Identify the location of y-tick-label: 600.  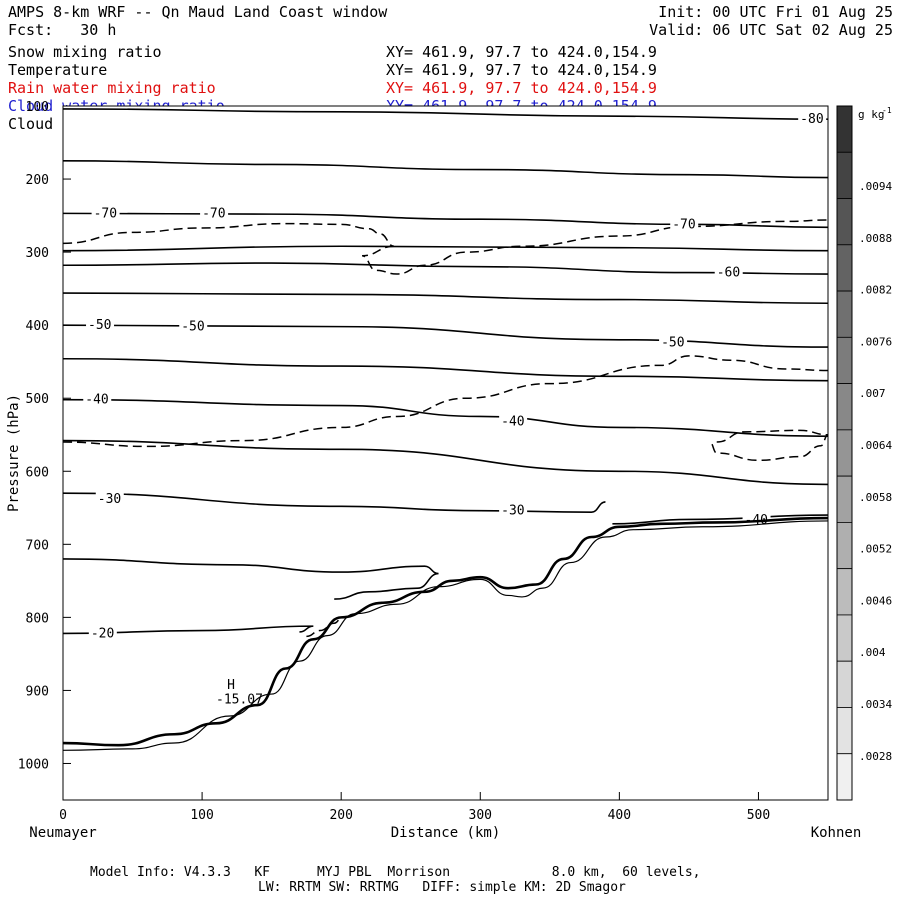
(37, 472).